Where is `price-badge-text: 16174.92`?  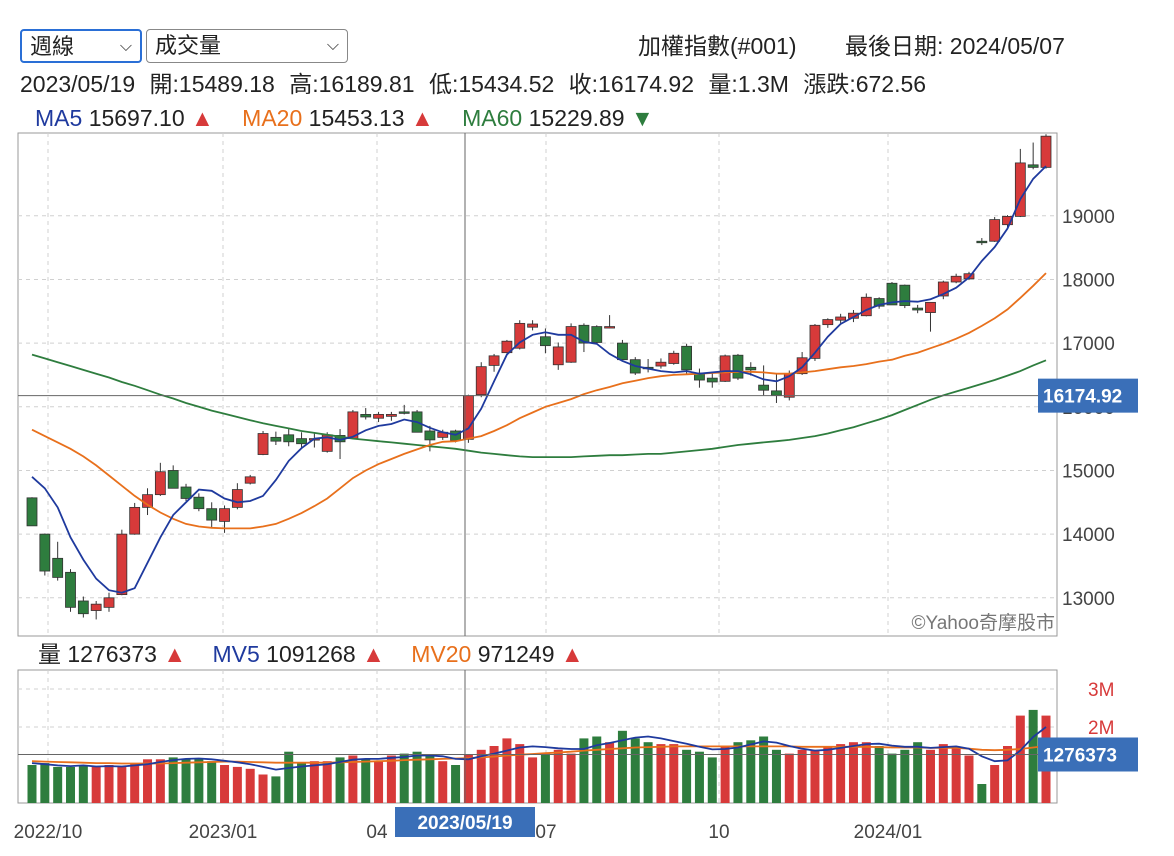
price-badge-text: 16174.92 is located at coordinates (1082, 397).